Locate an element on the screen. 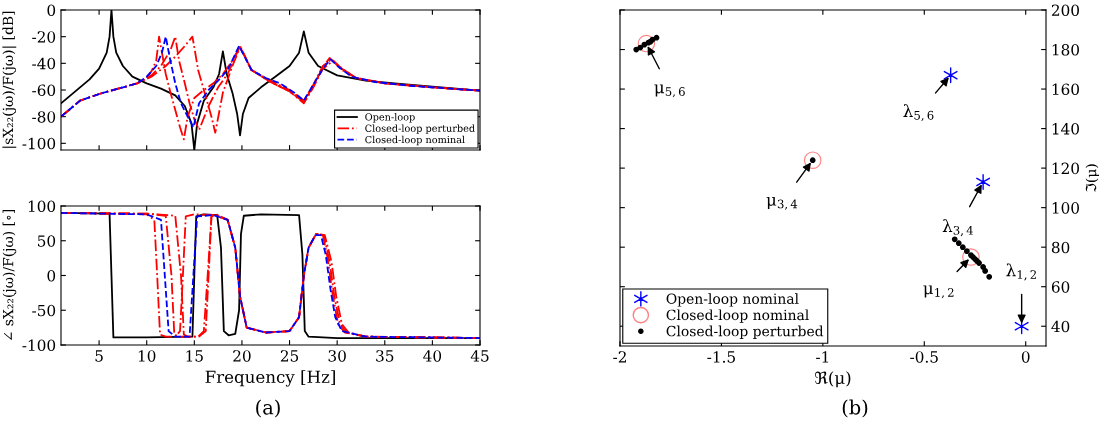  x-tick-label: 30 is located at coordinates (337, 356).